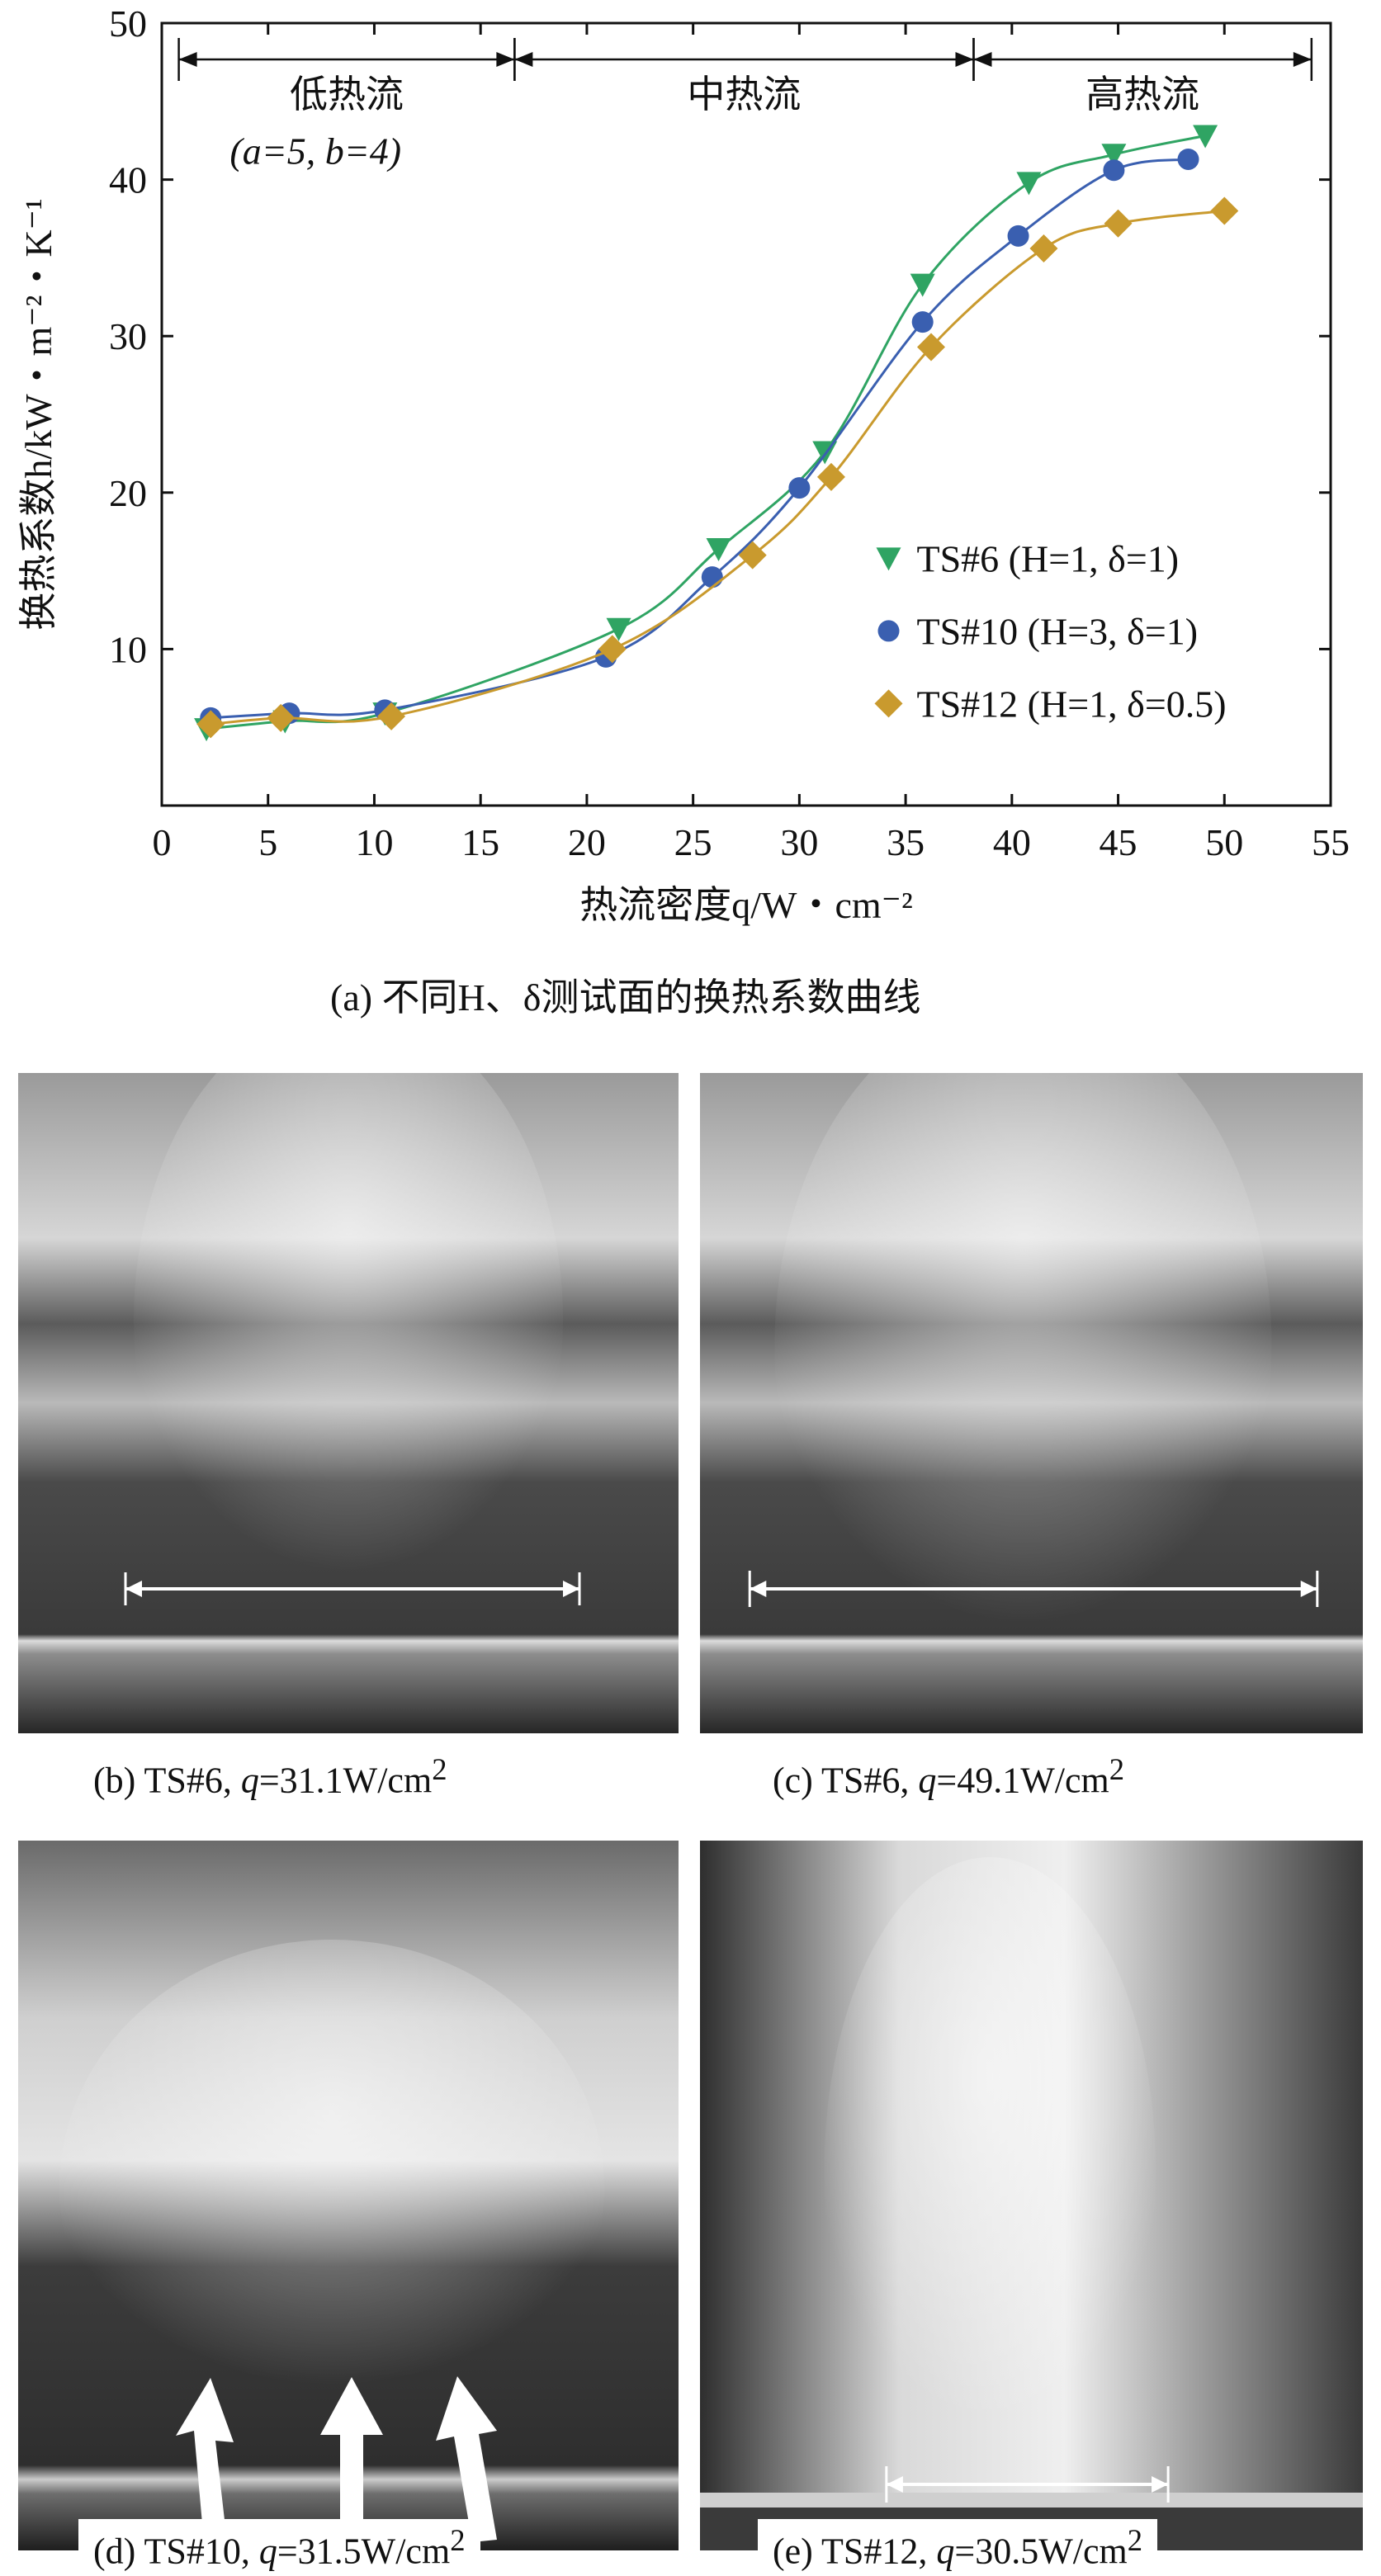  I want to click on y-axis-label: 换热系数h/kW・m⁻²・K⁻¹, so click(38, 414).